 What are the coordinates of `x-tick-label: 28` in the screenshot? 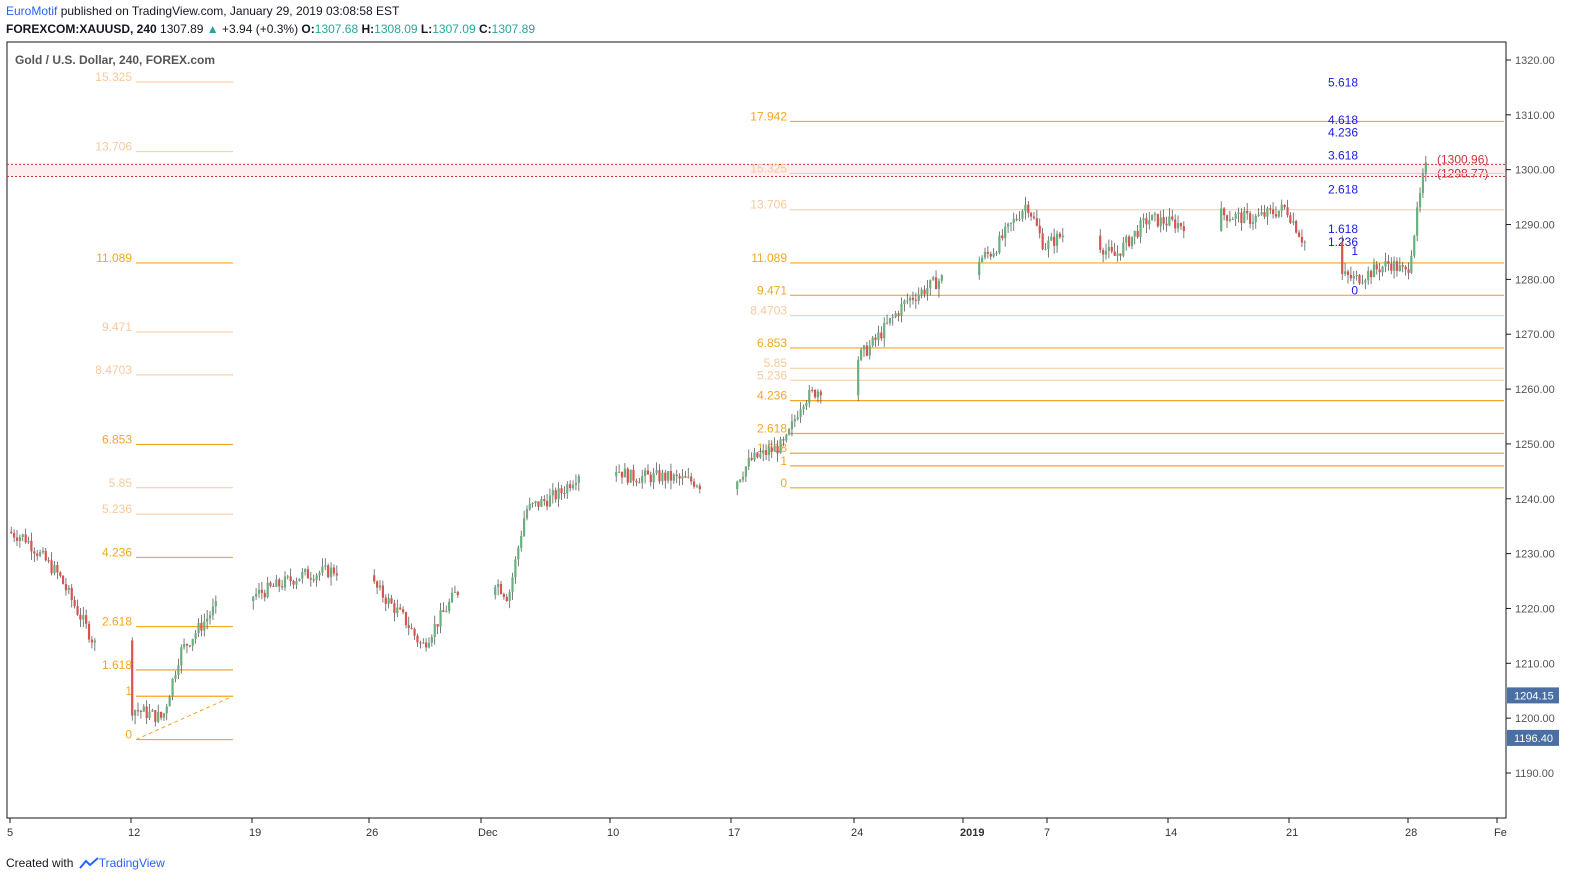 It's located at (1411, 833).